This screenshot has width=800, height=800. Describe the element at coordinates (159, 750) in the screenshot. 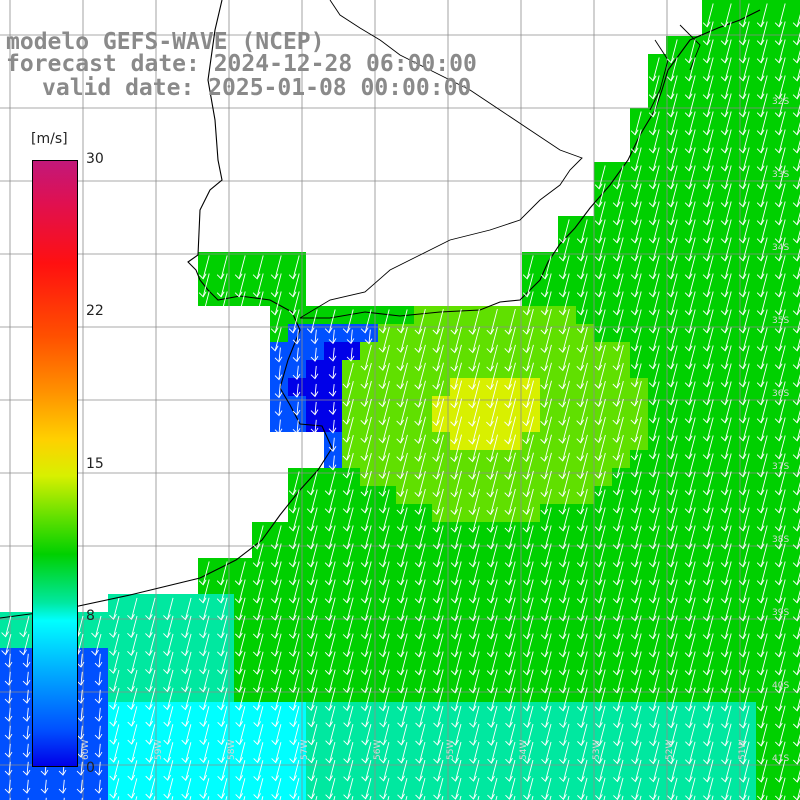

I see `lon-label: 59W` at that location.